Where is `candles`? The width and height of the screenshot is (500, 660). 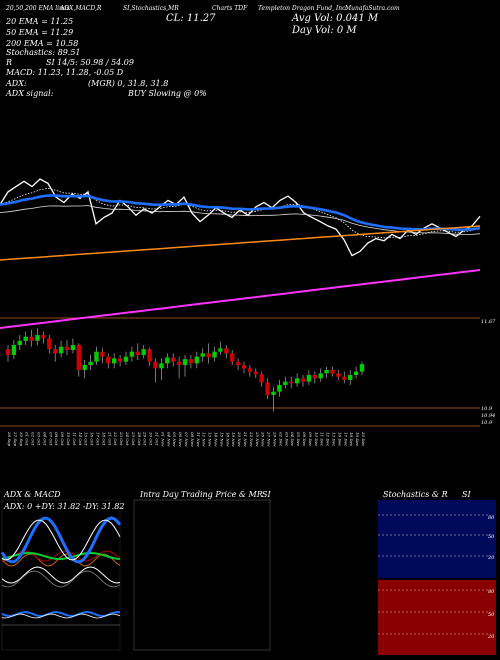 candles is located at coordinates (185, 370).